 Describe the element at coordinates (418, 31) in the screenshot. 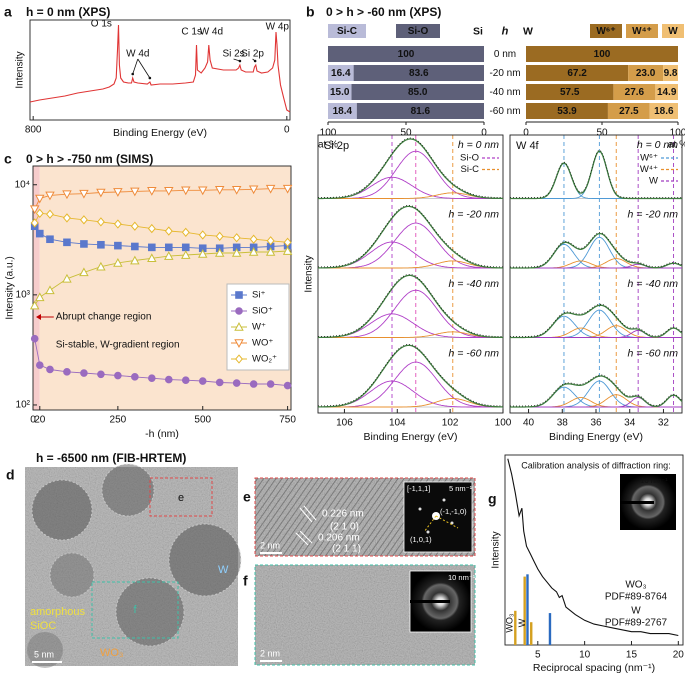

I see `header-label: Si-O` at that location.